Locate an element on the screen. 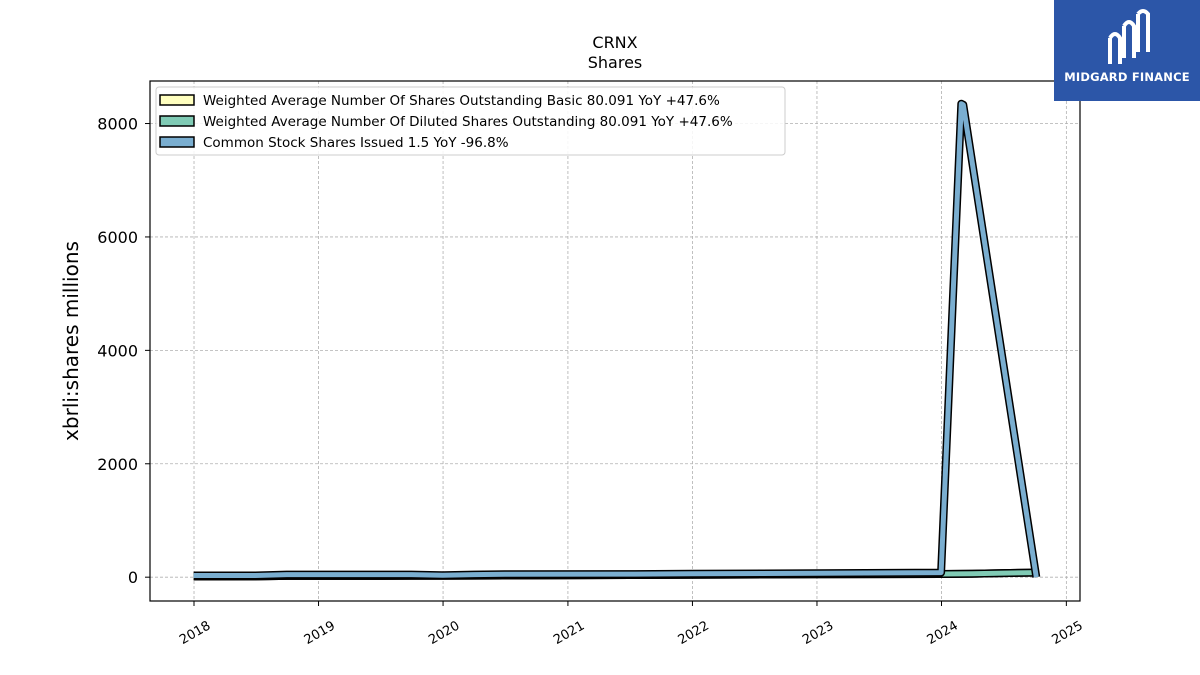  x-tick-label: 2025 is located at coordinates (1068, 633).